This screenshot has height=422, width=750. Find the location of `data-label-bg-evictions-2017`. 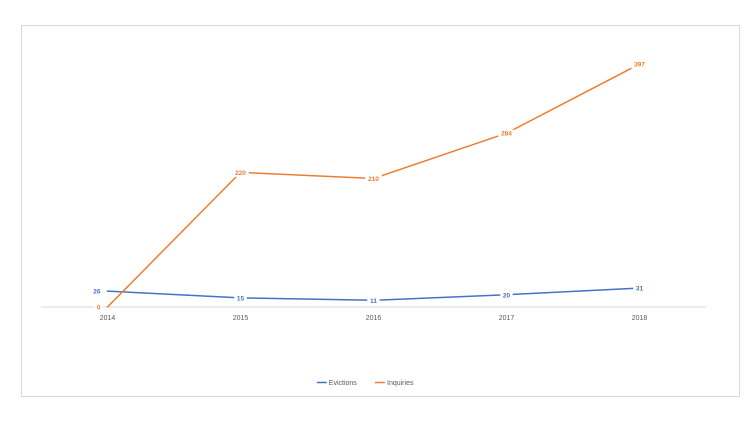

data-label-bg-evictions-2017 is located at coordinates (506, 295).